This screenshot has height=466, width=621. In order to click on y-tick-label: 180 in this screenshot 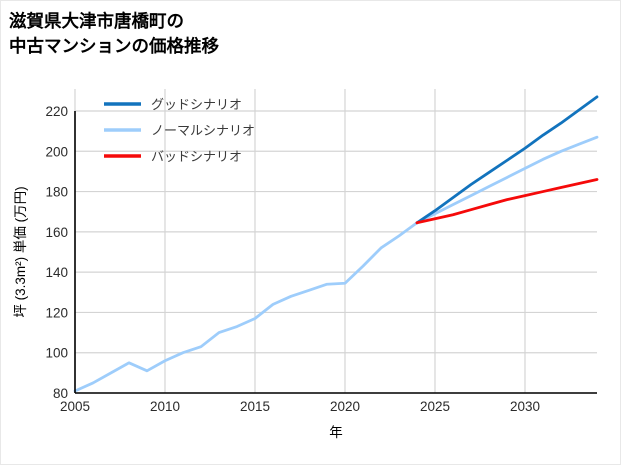, I will do `click(56, 192)`.